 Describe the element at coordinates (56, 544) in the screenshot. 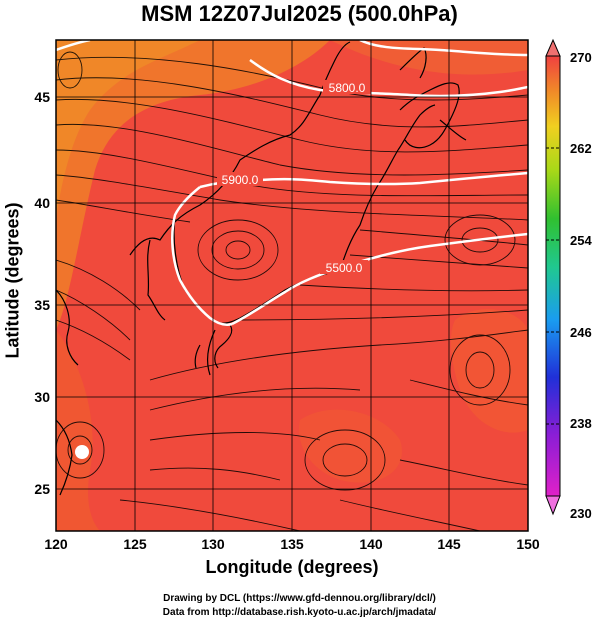

I see `x-tick-label: 120` at that location.